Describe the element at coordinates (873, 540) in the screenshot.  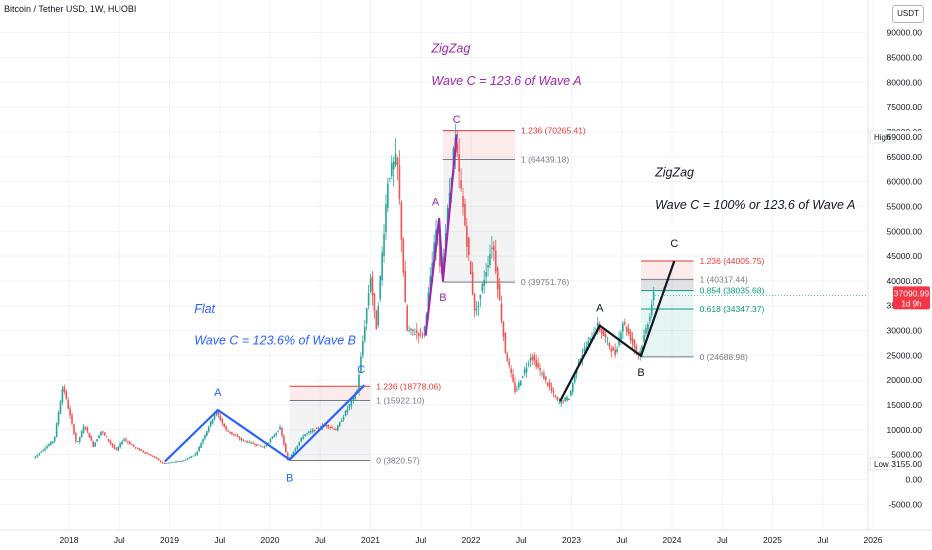
I see `time-tick-label: 2026` at that location.